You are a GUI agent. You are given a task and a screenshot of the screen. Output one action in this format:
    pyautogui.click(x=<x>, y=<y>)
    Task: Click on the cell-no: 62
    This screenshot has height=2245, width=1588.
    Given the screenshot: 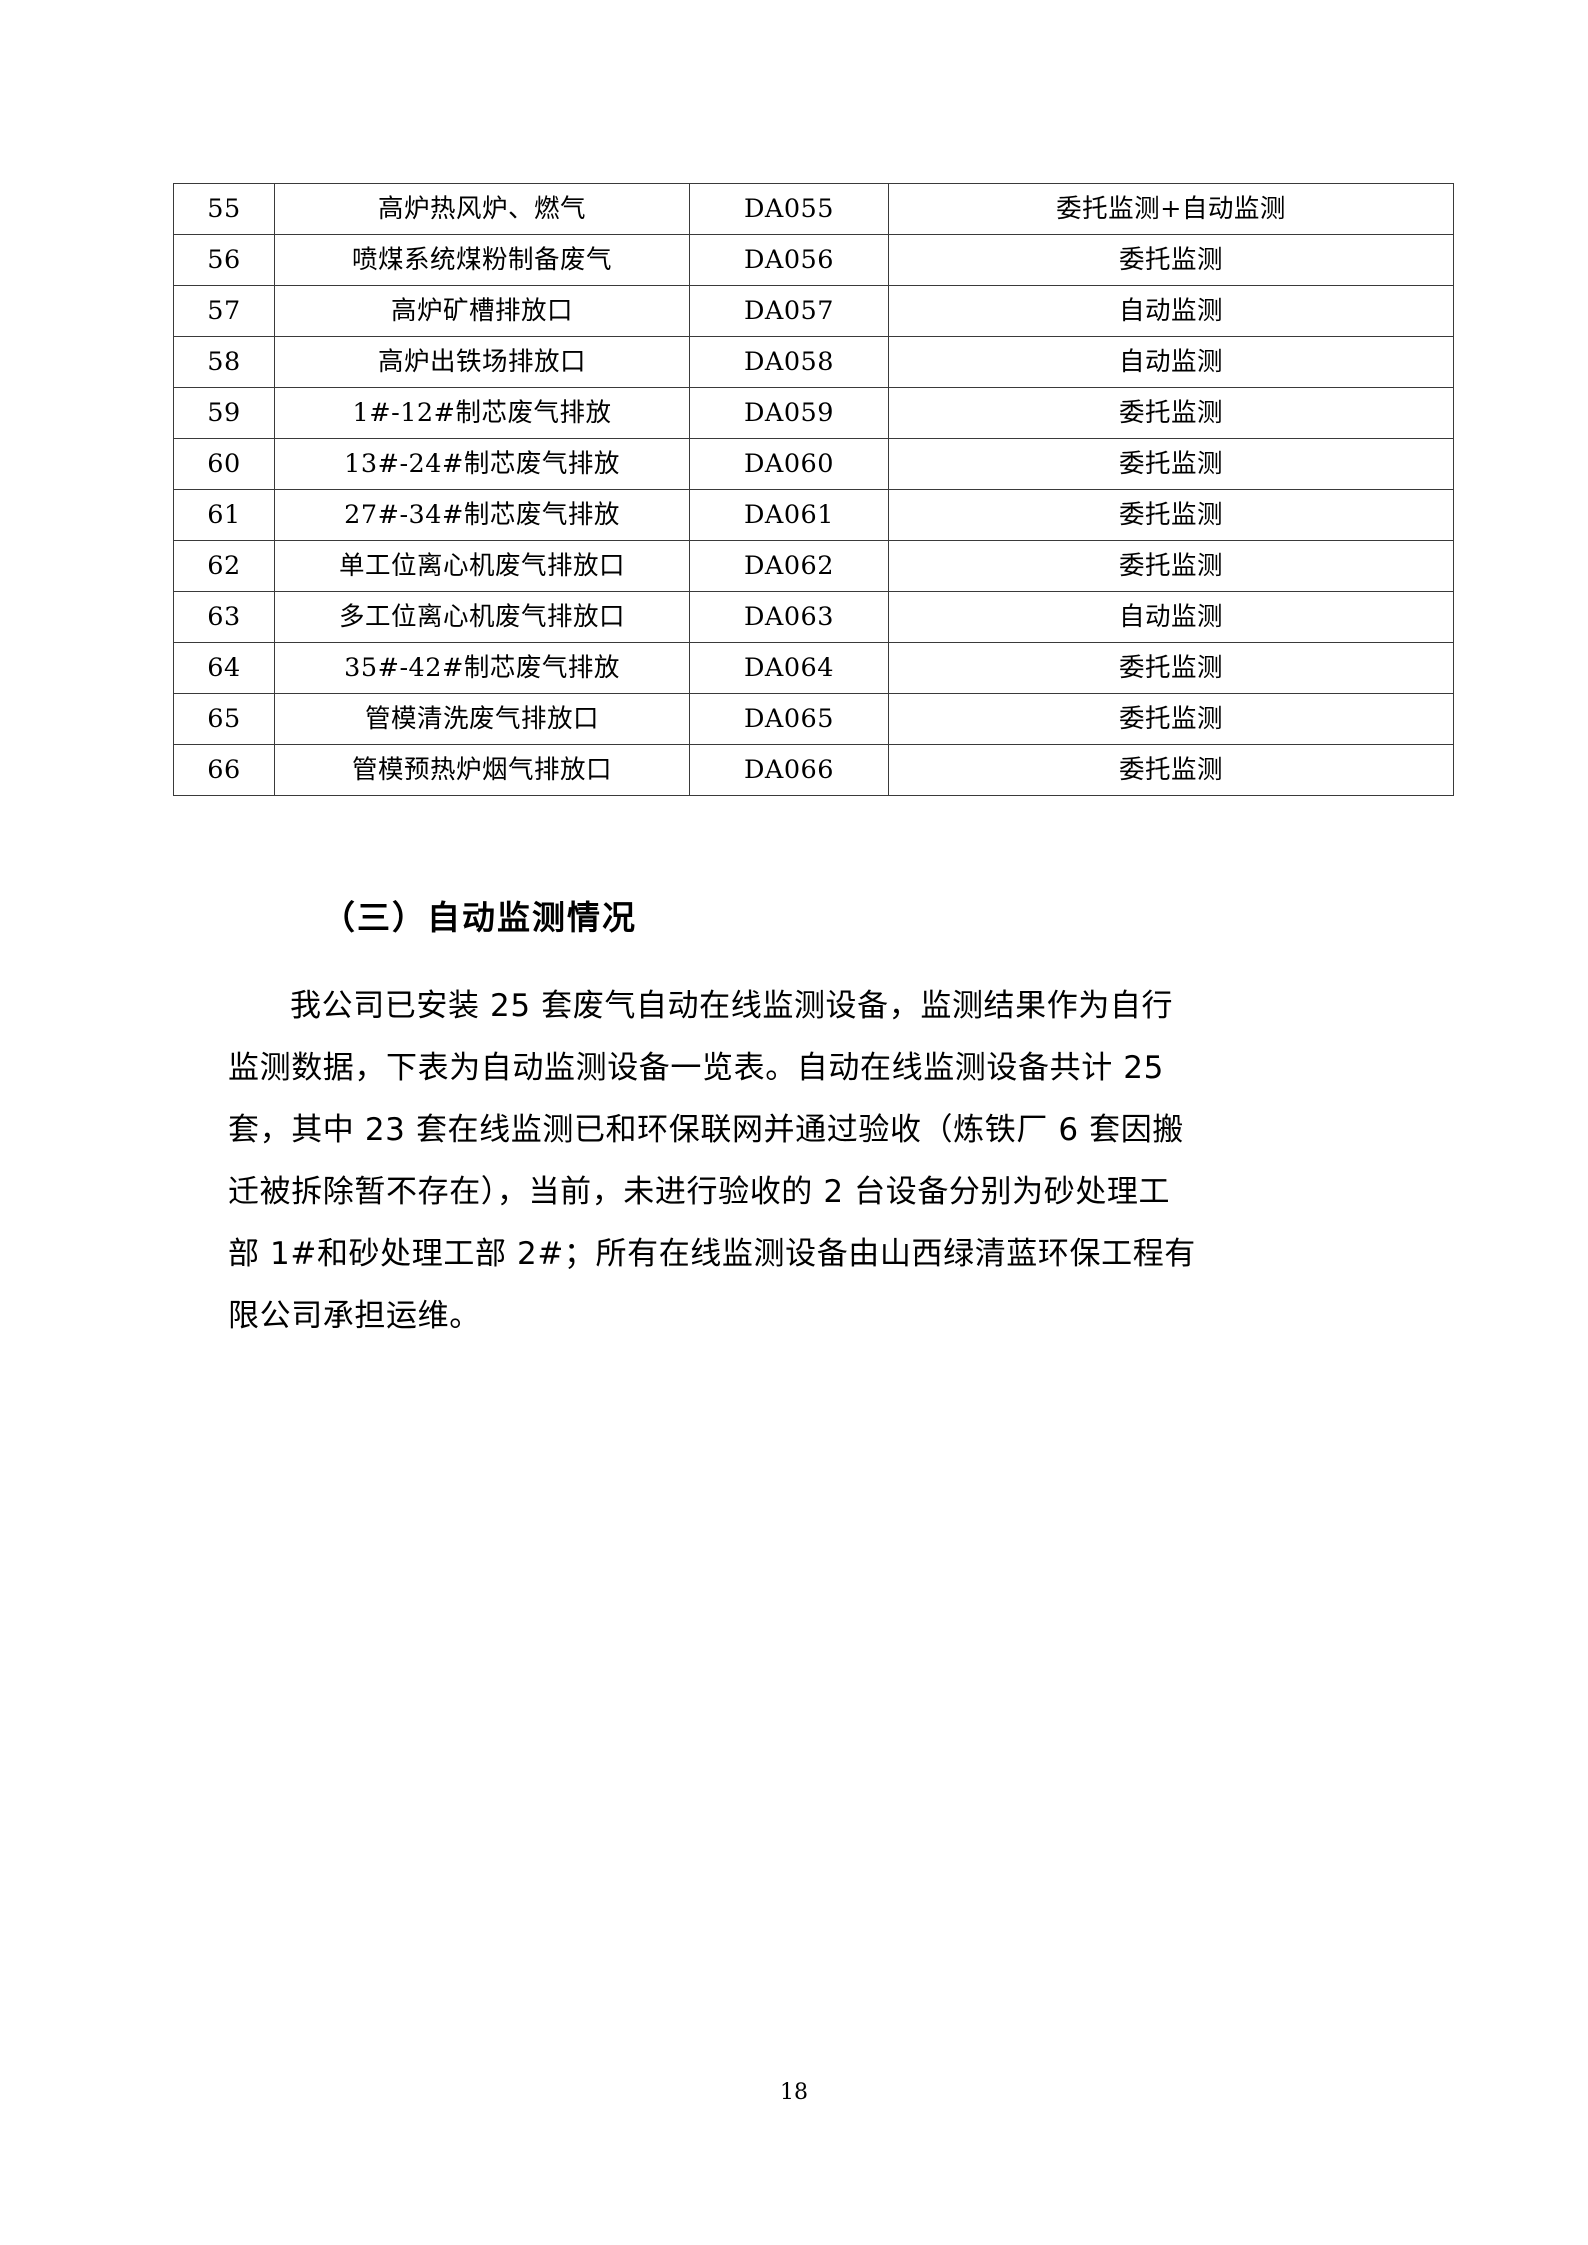 What is the action you would take?
    pyautogui.click(x=224, y=566)
    